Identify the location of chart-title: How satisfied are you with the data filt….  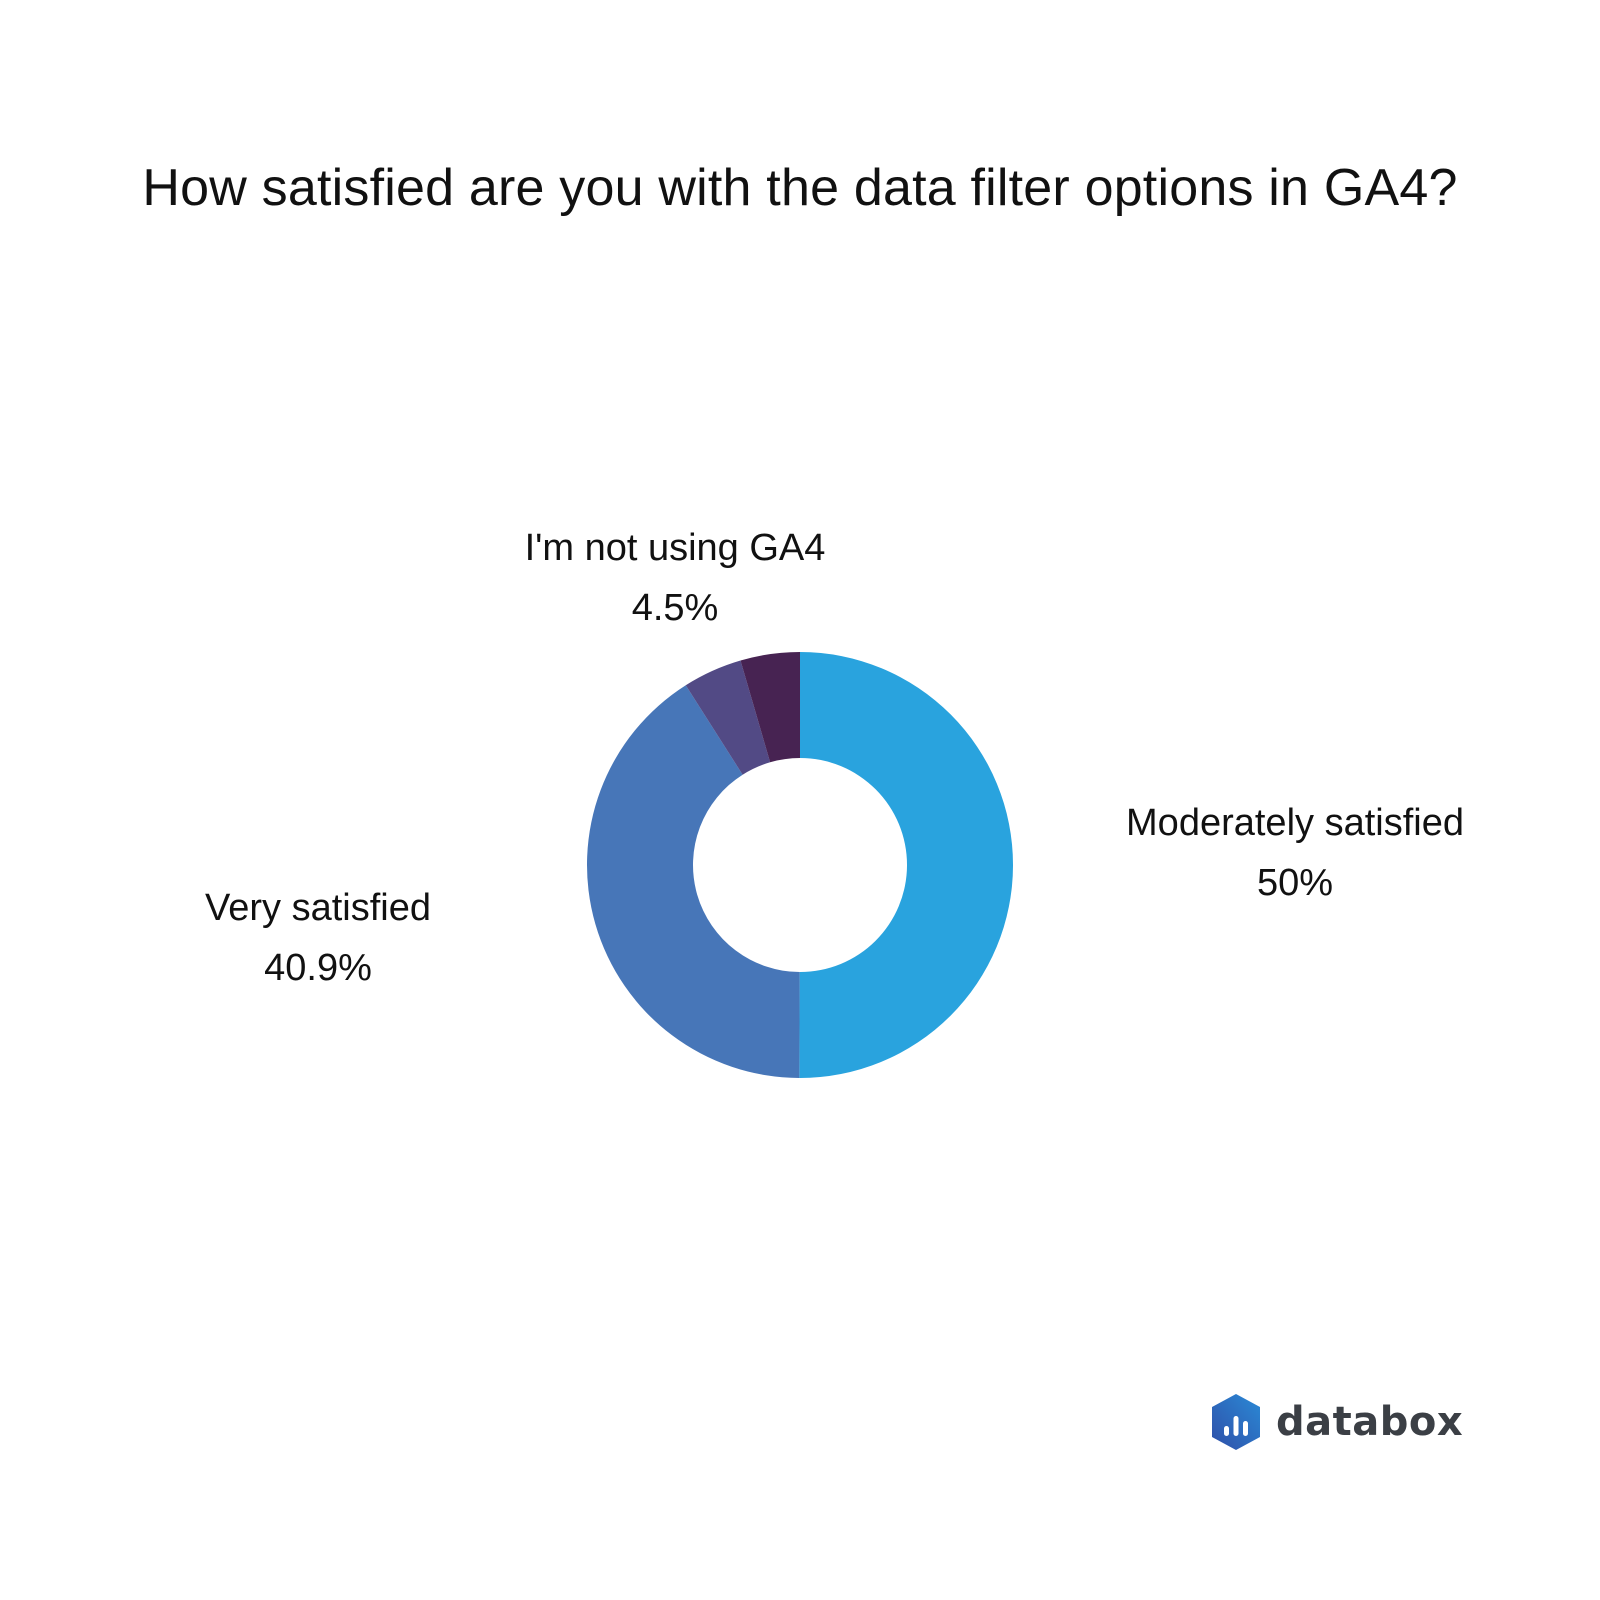
(800, 188).